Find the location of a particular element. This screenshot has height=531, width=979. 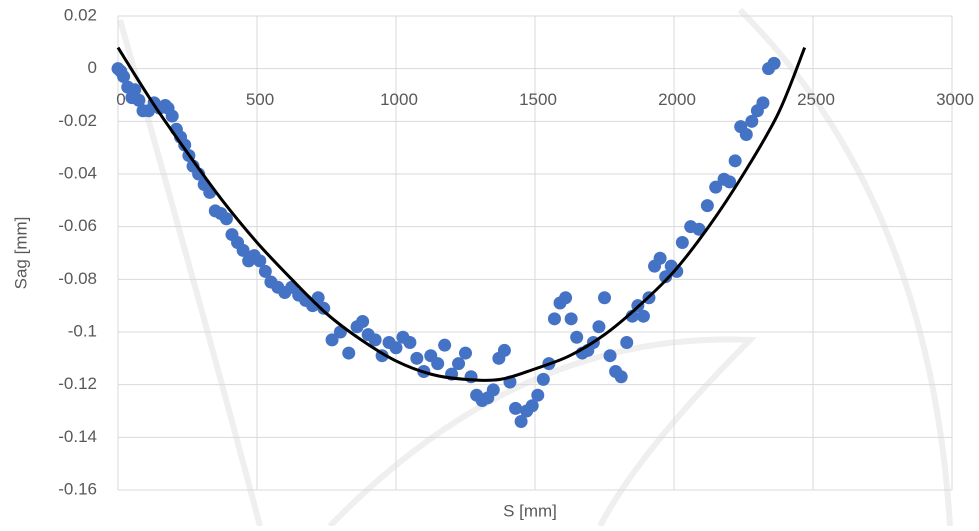

x-tick-label: 1500 is located at coordinates (538, 99).